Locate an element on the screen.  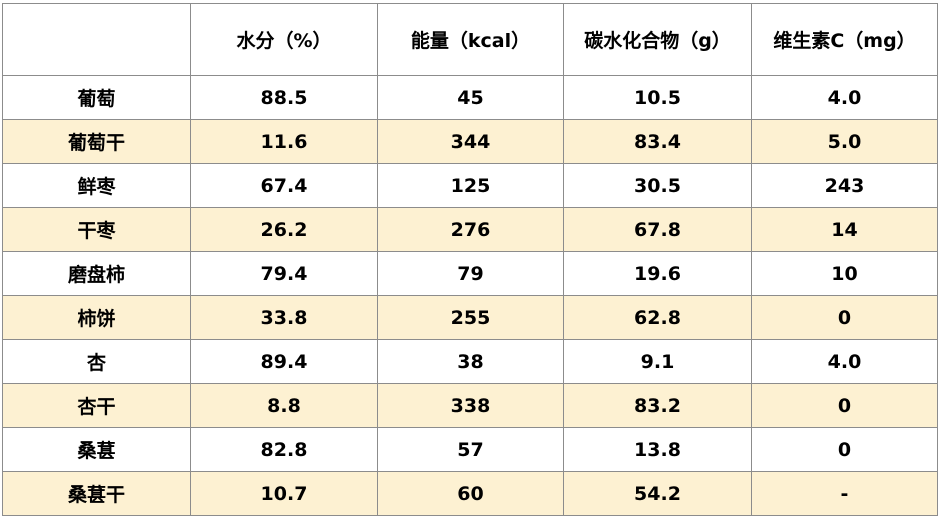
data-cell: 255 is located at coordinates (470, 317).